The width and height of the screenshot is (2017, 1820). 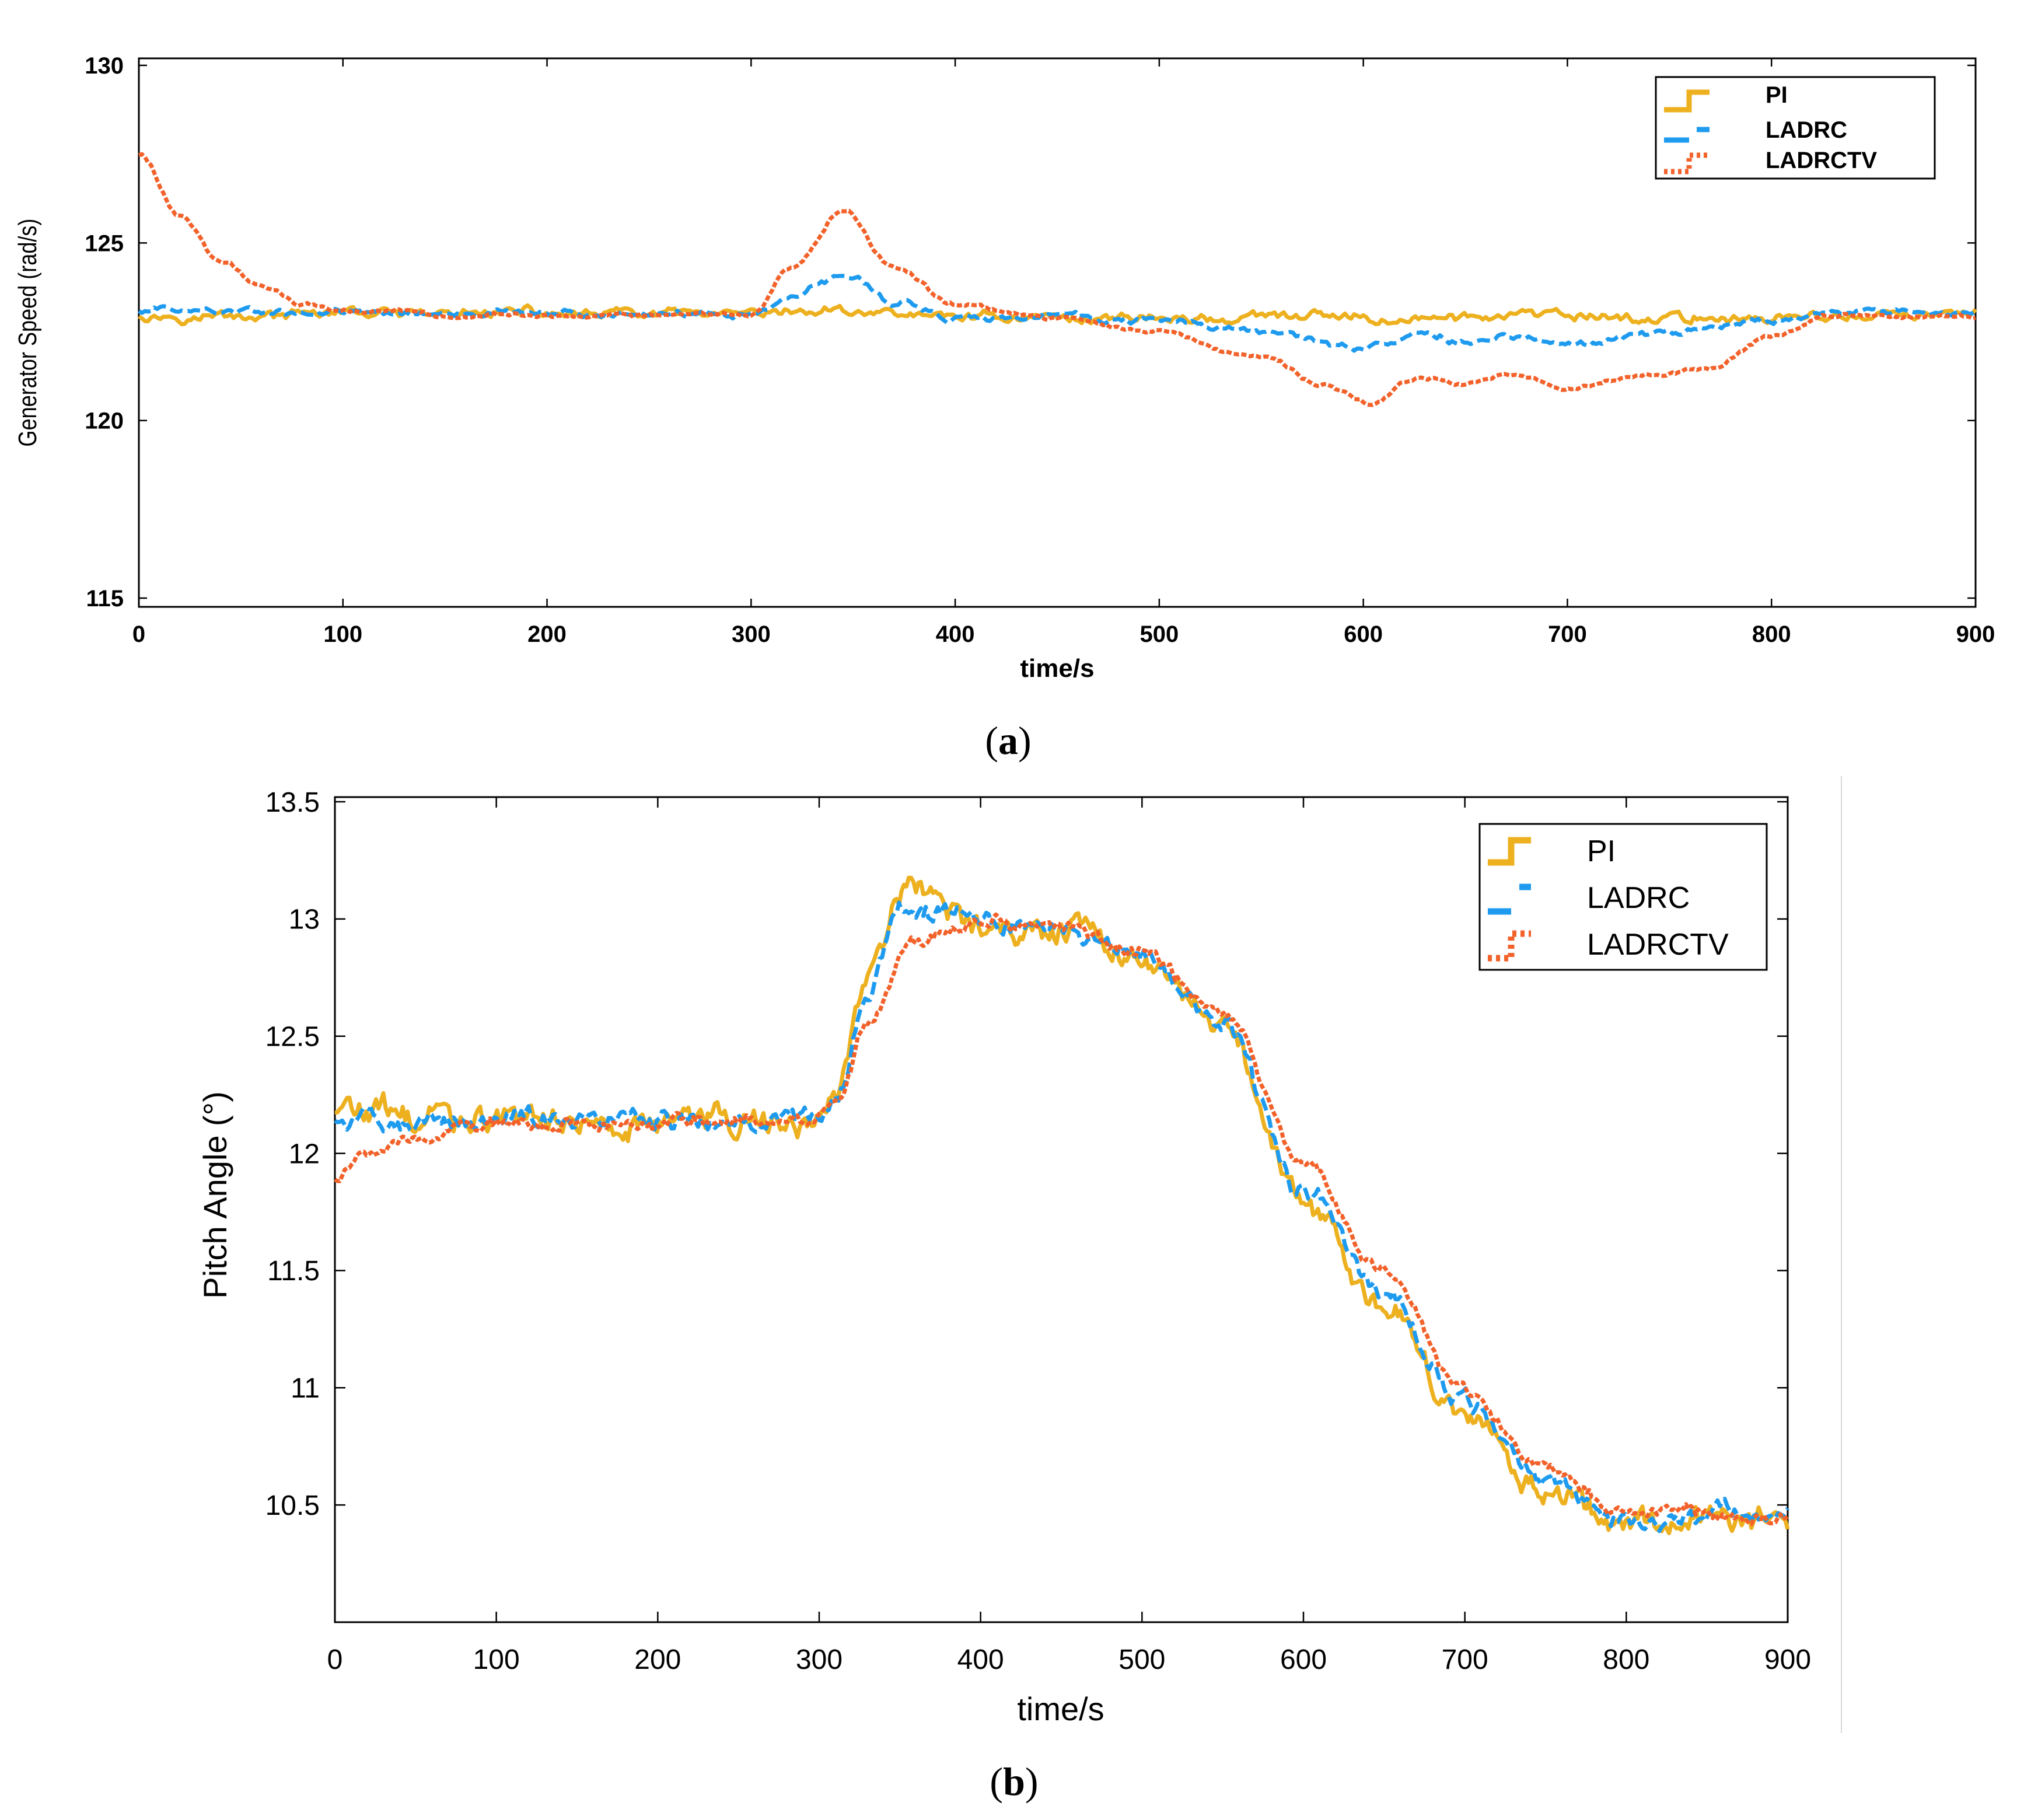 What do you see at coordinates (104, 243) in the screenshot?
I see `y-tick-label: 125` at bounding box center [104, 243].